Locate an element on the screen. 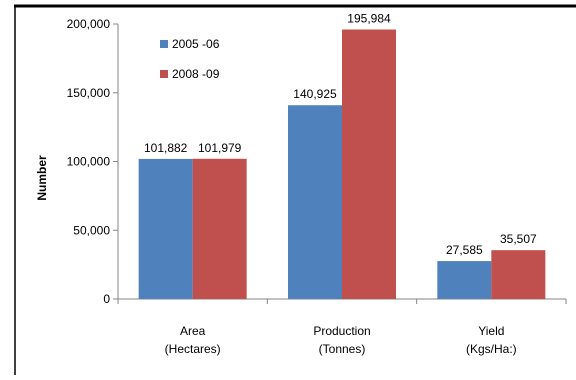 The height and width of the screenshot is (380, 576). bar-value-label: 101,979 is located at coordinates (220, 148).